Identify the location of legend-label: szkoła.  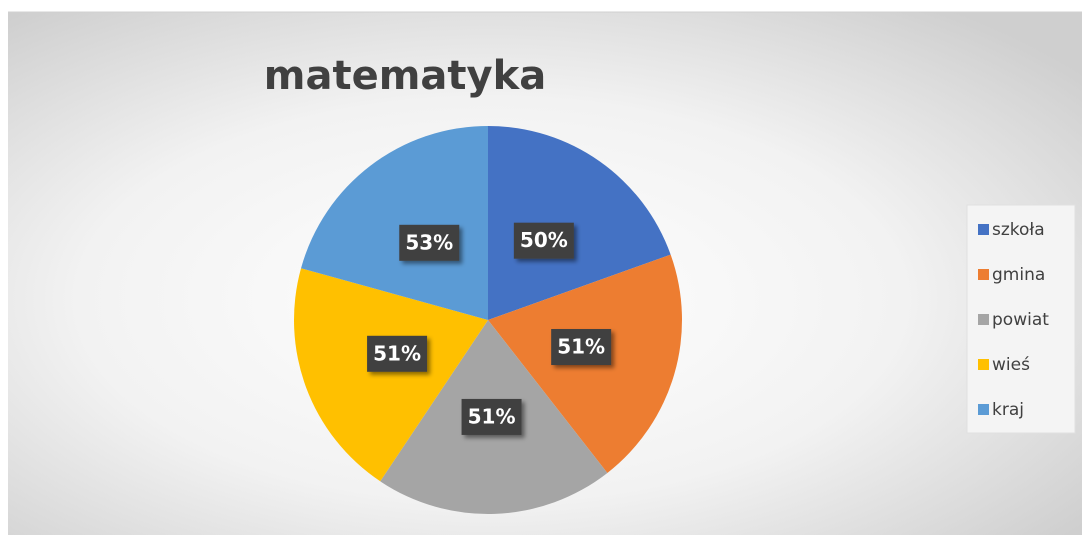
(1018, 230).